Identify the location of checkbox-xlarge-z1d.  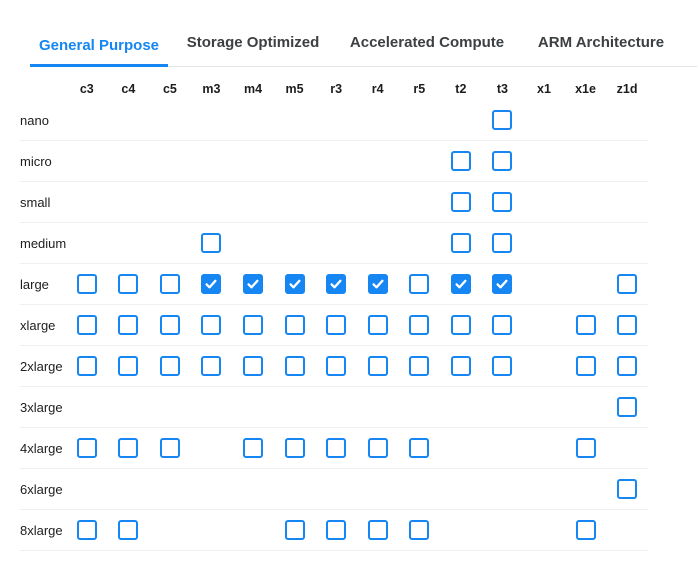
(627, 325).